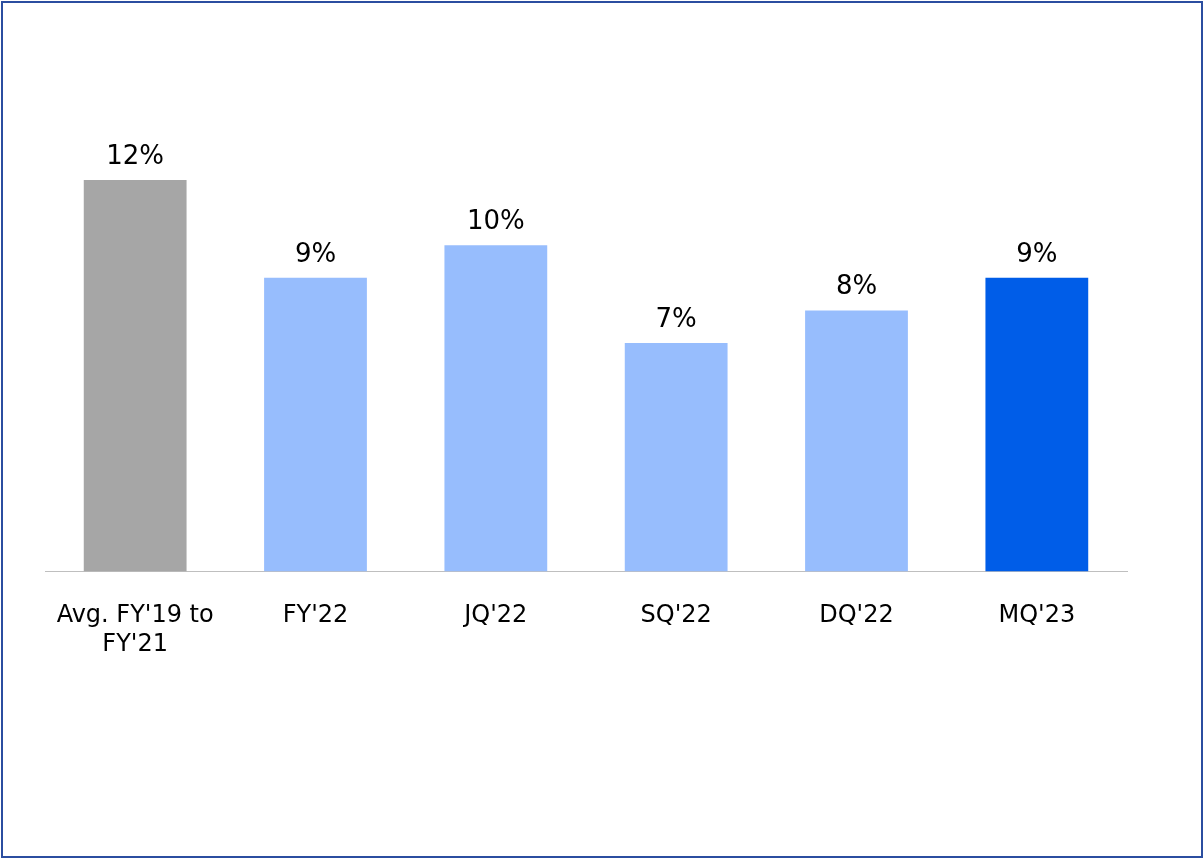 Image resolution: width=1204 pixels, height=859 pixels. What do you see at coordinates (856, 285) in the screenshot?
I see `data-label: 8%` at bounding box center [856, 285].